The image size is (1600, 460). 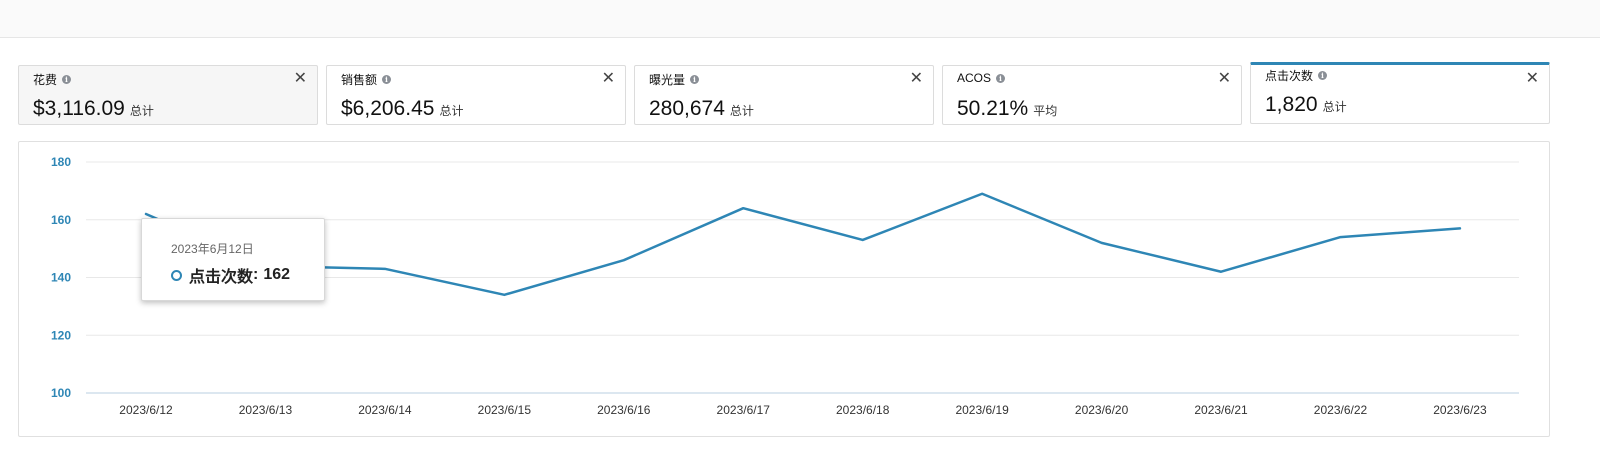 What do you see at coordinates (1289, 76) in the screenshot?
I see `metric-label: 点击次数` at bounding box center [1289, 76].